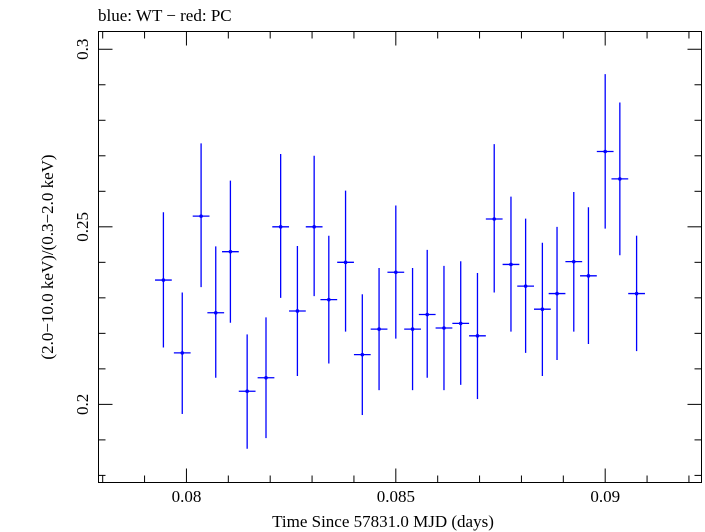 The height and width of the screenshot is (532, 705). What do you see at coordinates (605, 496) in the screenshot?
I see `x-tick-label: 0.09` at bounding box center [605, 496].